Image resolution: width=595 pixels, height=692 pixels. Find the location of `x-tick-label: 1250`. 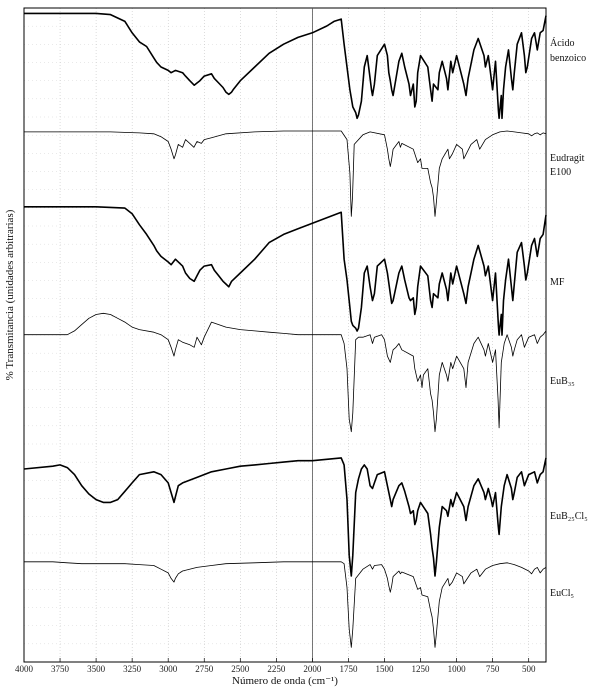

x-tick-label: 1250 is located at coordinates (421, 669).